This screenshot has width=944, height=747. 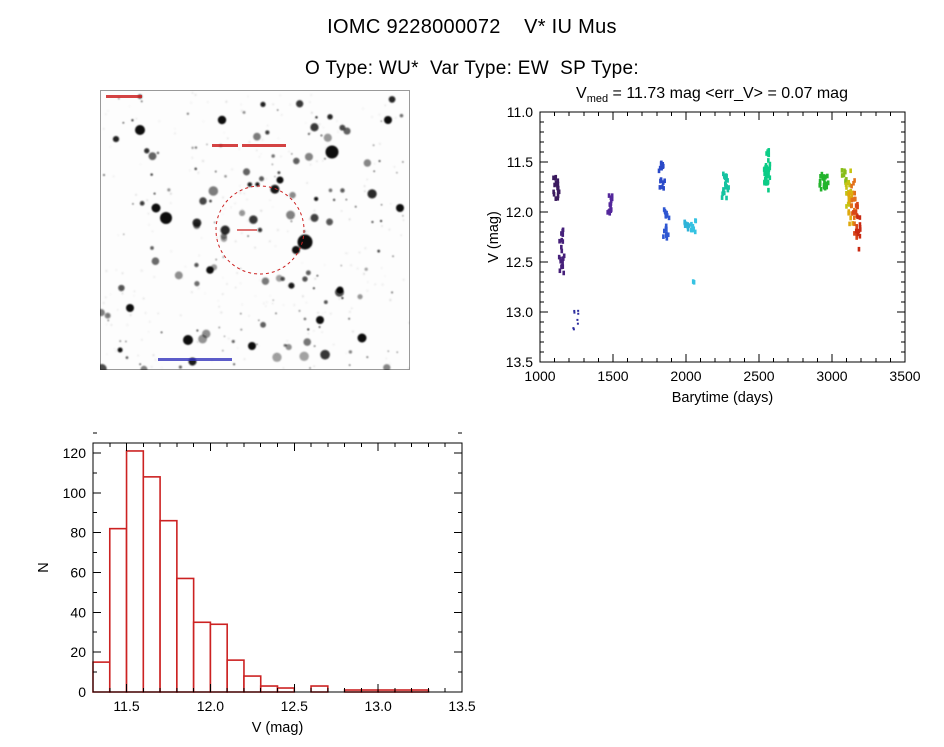 What do you see at coordinates (294, 706) in the screenshot?
I see `x-tick-label: 12.5` at bounding box center [294, 706].